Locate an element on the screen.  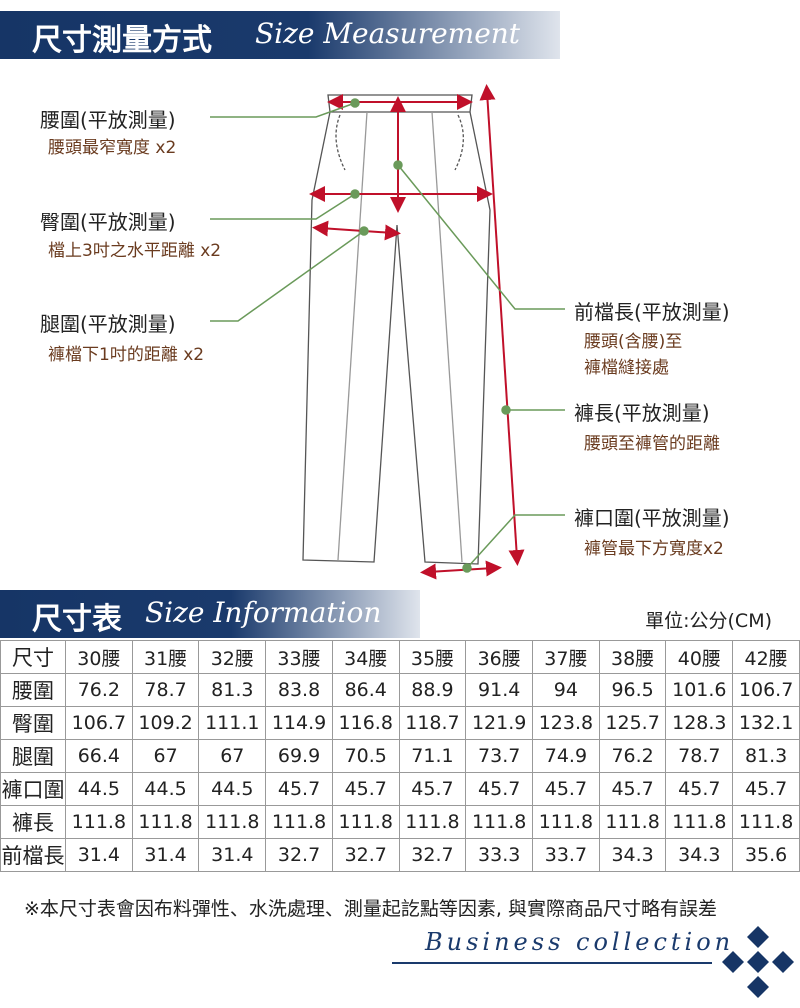
hem-label: 褲口圍(平放測量) is located at coordinates (652, 518).